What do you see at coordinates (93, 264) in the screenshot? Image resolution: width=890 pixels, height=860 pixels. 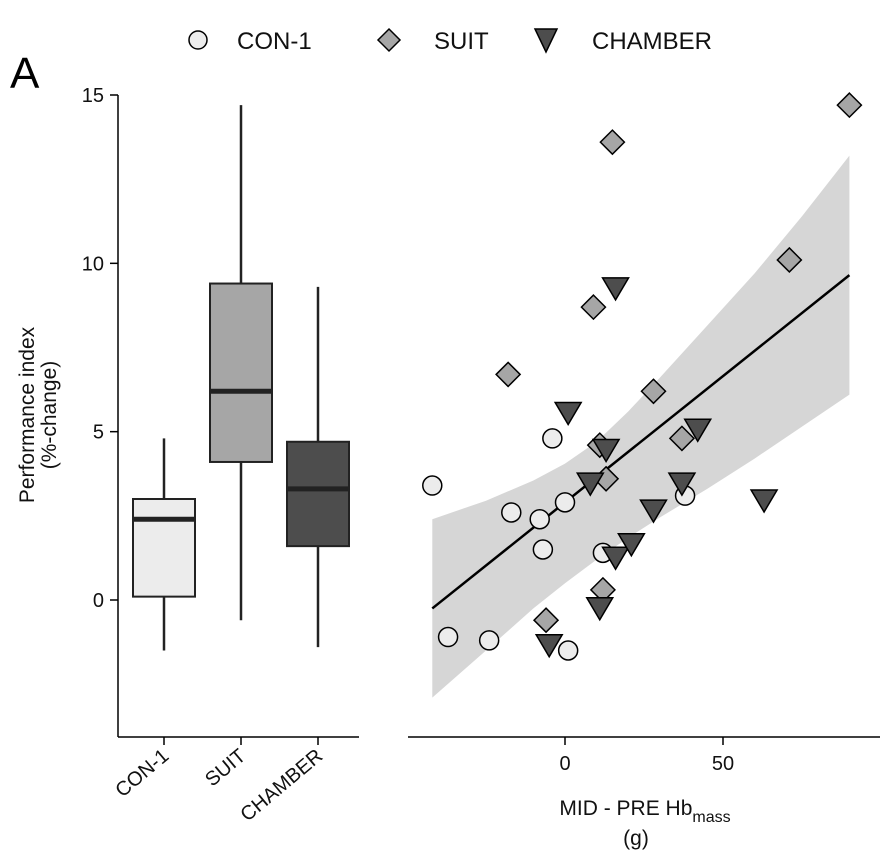 I see `y-tick-label-10: 10` at bounding box center [93, 264].